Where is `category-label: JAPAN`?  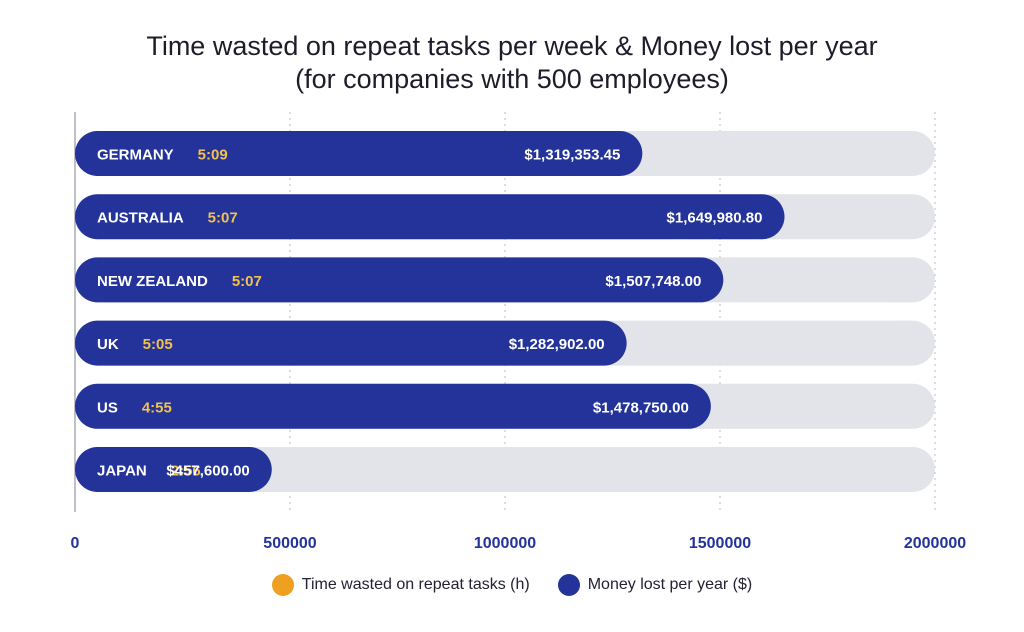 category-label: JAPAN is located at coordinates (122, 471).